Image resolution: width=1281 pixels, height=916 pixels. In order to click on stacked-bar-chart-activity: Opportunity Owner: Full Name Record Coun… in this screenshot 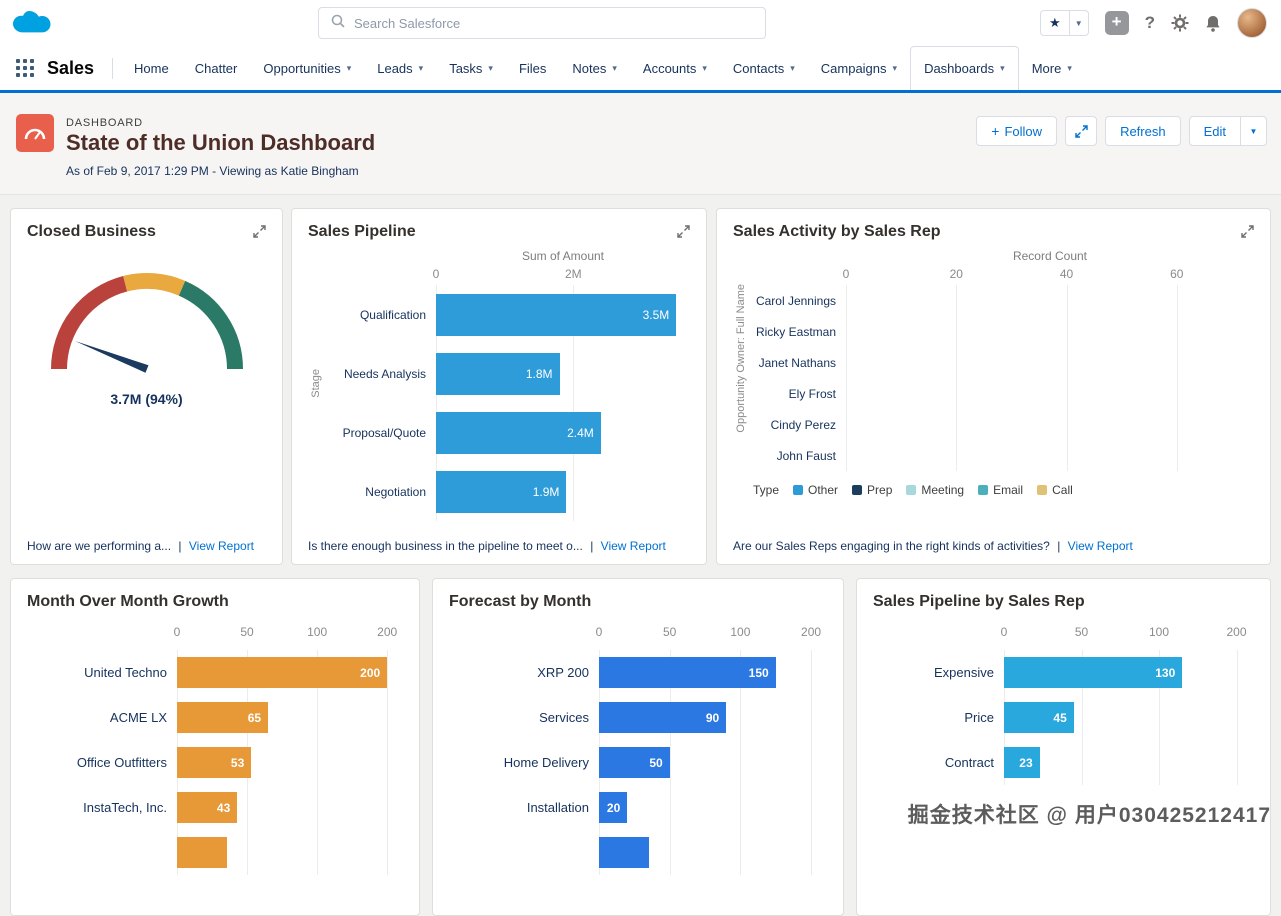, I will do `click(993, 358)`.